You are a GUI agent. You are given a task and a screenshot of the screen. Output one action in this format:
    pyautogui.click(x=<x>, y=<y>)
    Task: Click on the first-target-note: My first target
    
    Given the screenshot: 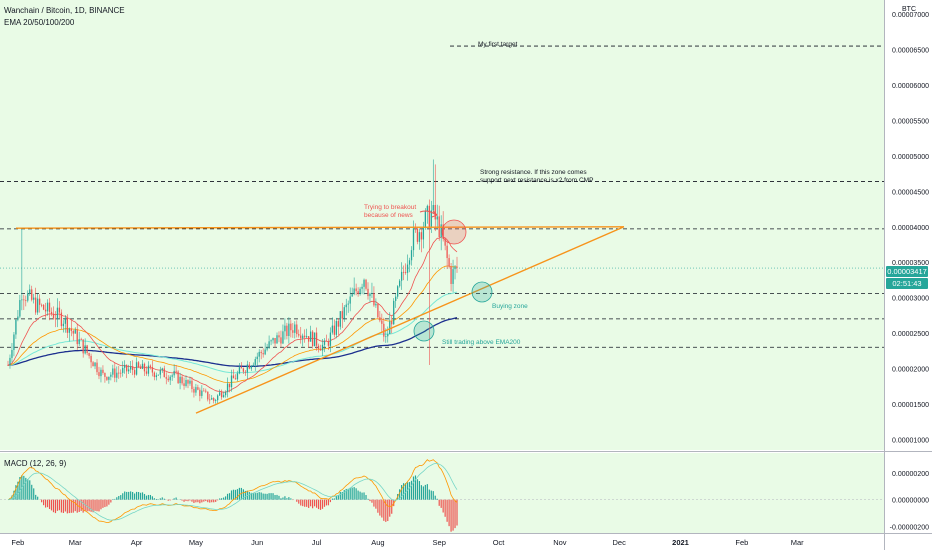 What is the action you would take?
    pyautogui.click(x=498, y=44)
    